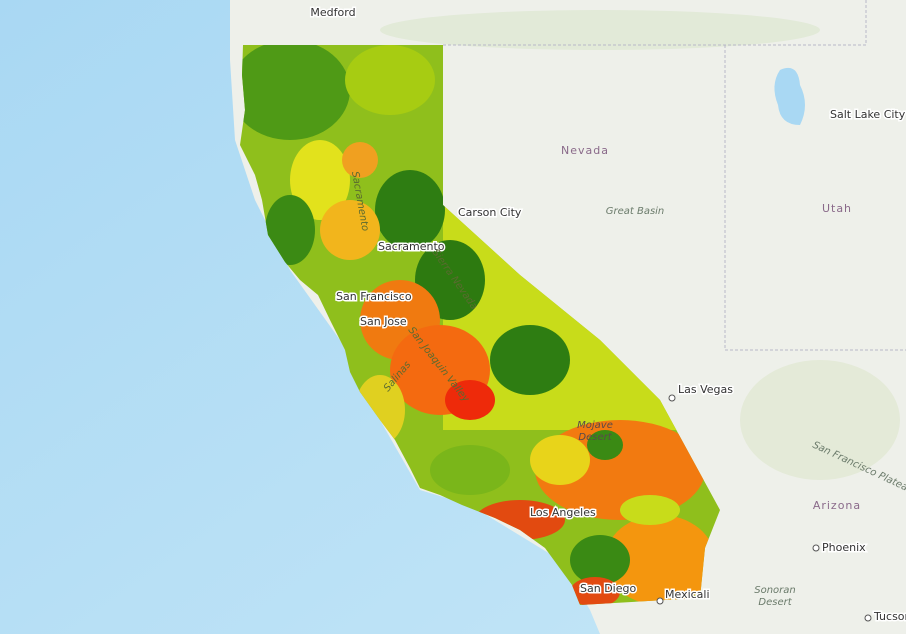 This screenshot has width=906, height=634. What do you see at coordinates (635, 211) in the screenshot?
I see `feature-label: Great Basin` at bounding box center [635, 211].